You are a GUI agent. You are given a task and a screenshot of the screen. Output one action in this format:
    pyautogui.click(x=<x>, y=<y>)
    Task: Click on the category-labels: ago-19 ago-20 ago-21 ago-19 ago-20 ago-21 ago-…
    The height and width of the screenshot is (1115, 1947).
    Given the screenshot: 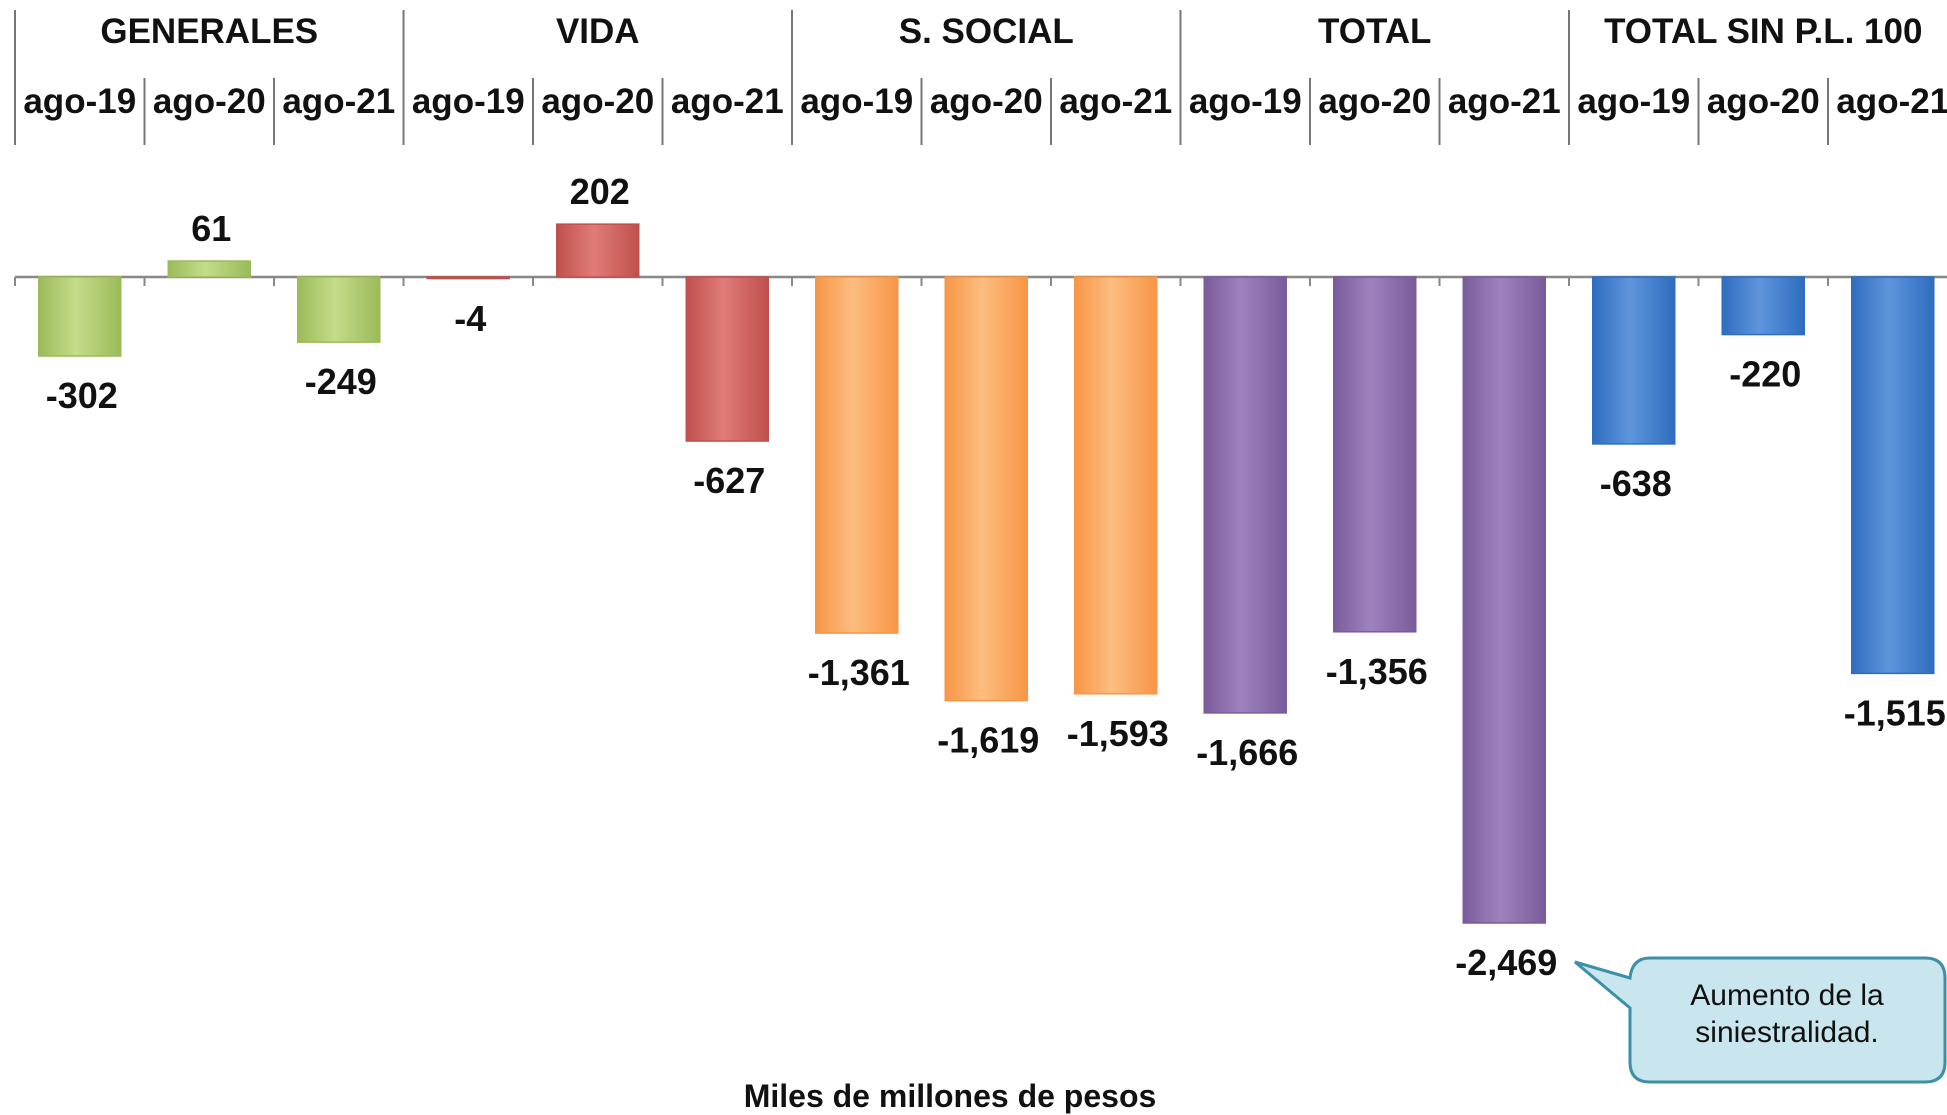 What is the action you would take?
    pyautogui.click(x=985, y=101)
    